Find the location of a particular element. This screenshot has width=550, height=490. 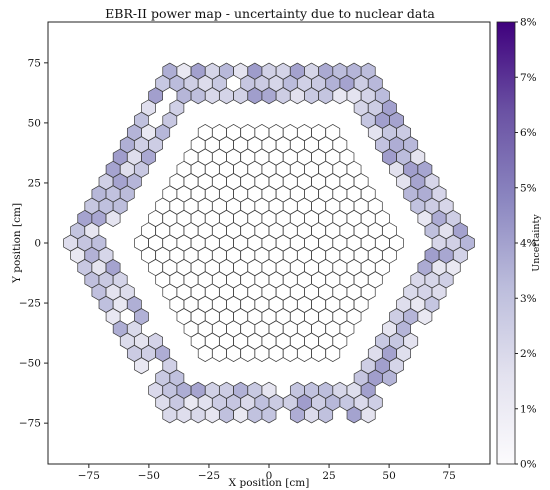

y-axis-label: Y position [cm] is located at coordinates (17, 243).